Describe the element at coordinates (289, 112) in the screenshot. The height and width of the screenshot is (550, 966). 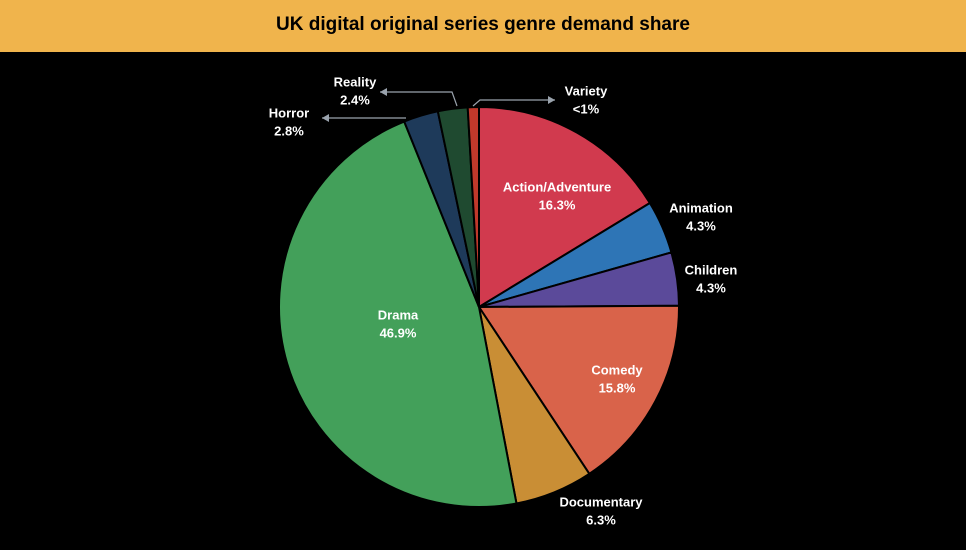
I see `slice-label: Horror` at that location.